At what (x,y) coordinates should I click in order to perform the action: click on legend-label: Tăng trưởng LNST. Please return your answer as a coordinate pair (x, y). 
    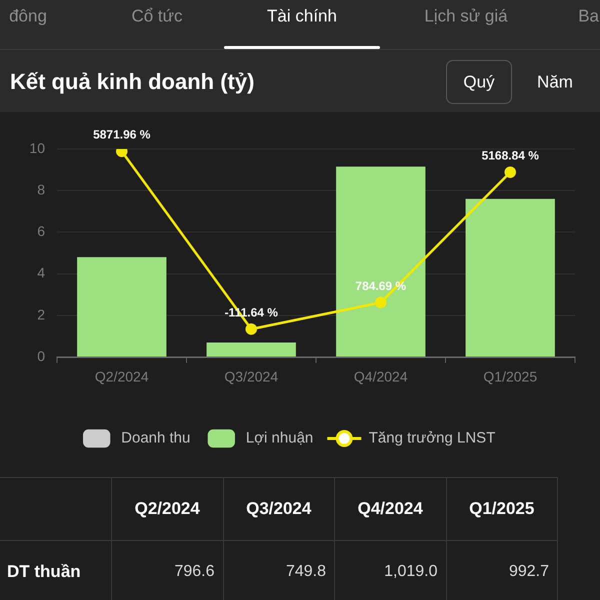
    Looking at the image, I should click on (432, 438).